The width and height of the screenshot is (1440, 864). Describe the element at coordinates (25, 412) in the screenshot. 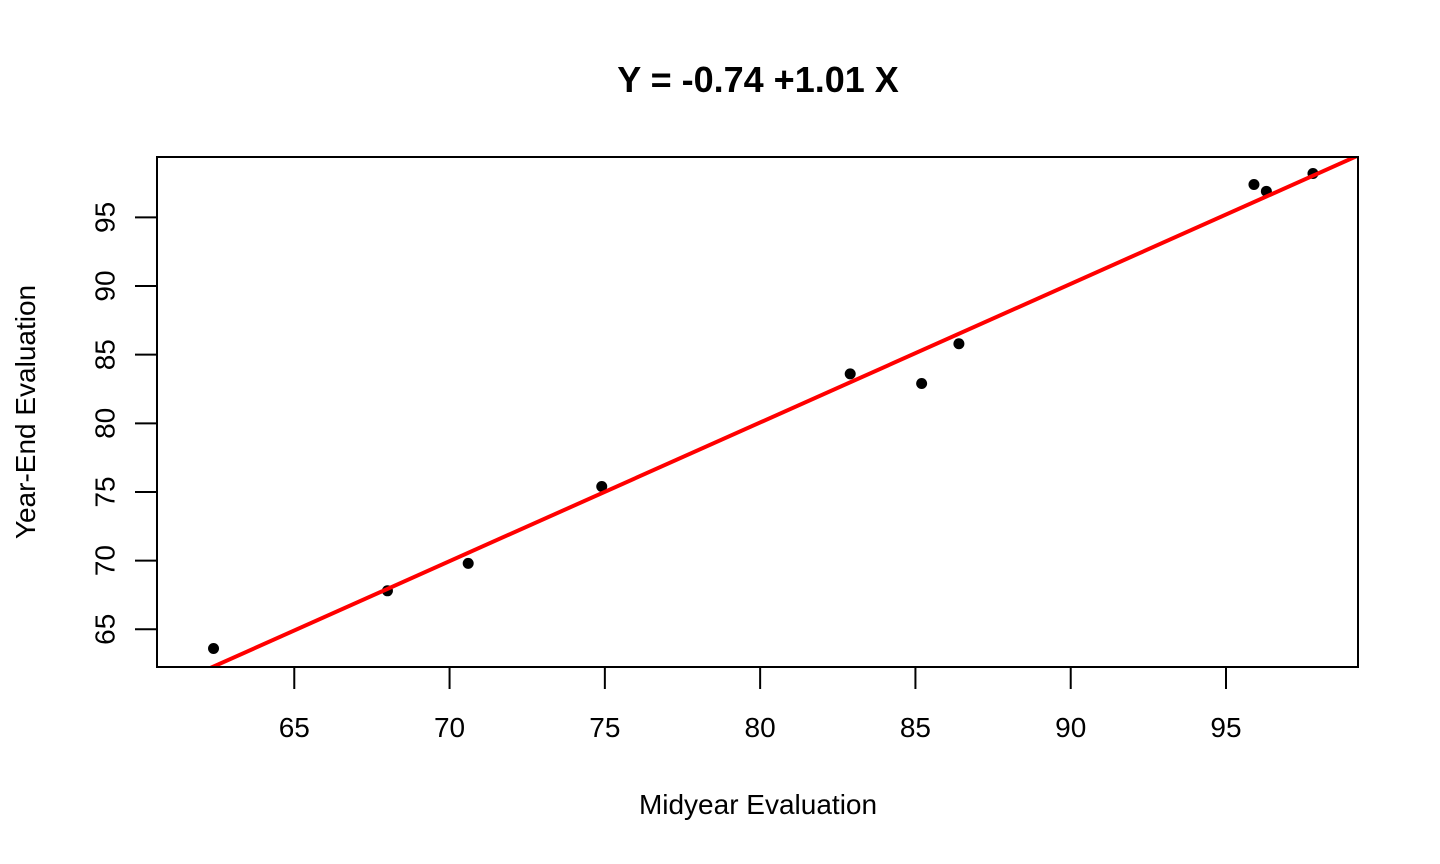

I see `y-axis-label: Year-End Evaluation` at that location.